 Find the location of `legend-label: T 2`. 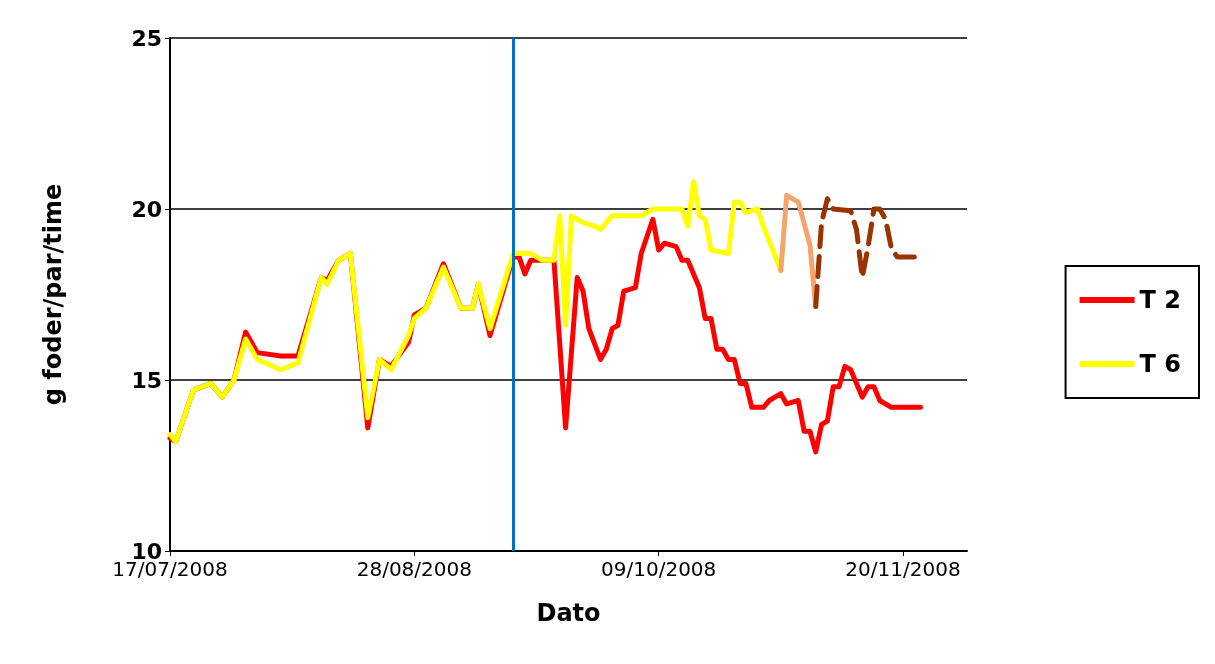

legend-label: T 2 is located at coordinates (1160, 300).